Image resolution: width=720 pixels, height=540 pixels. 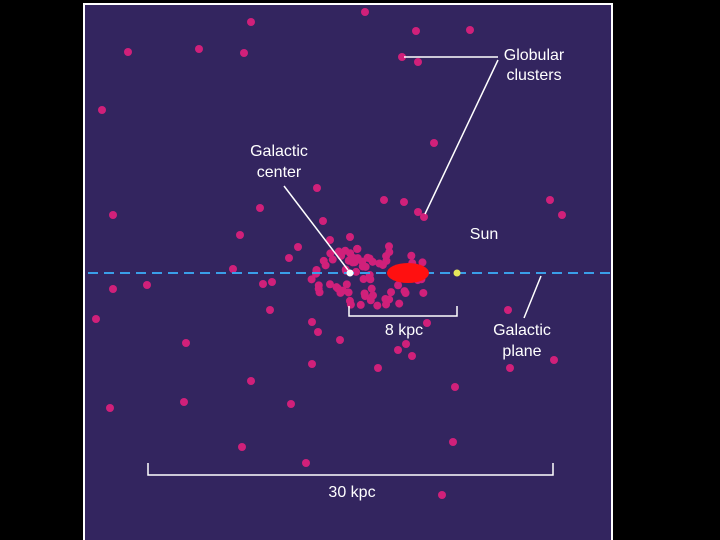 I want to click on label: 8 kpc, so click(x=404, y=330).